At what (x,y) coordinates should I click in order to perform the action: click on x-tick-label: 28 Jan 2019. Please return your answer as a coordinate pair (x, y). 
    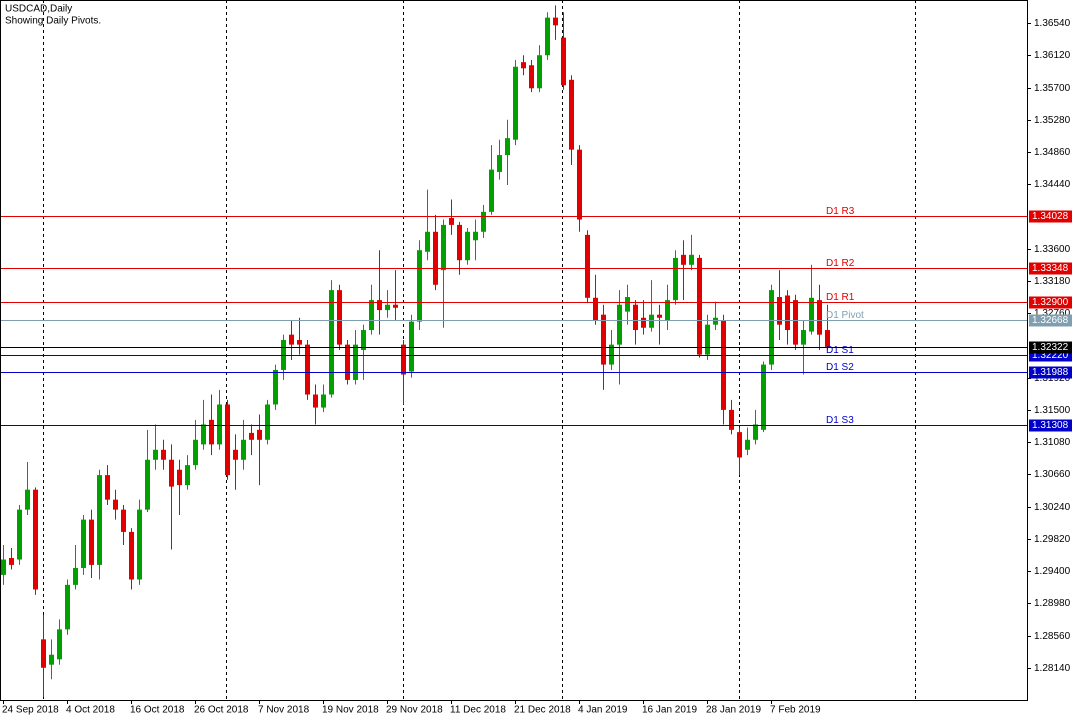
    Looking at the image, I should click on (733, 710).